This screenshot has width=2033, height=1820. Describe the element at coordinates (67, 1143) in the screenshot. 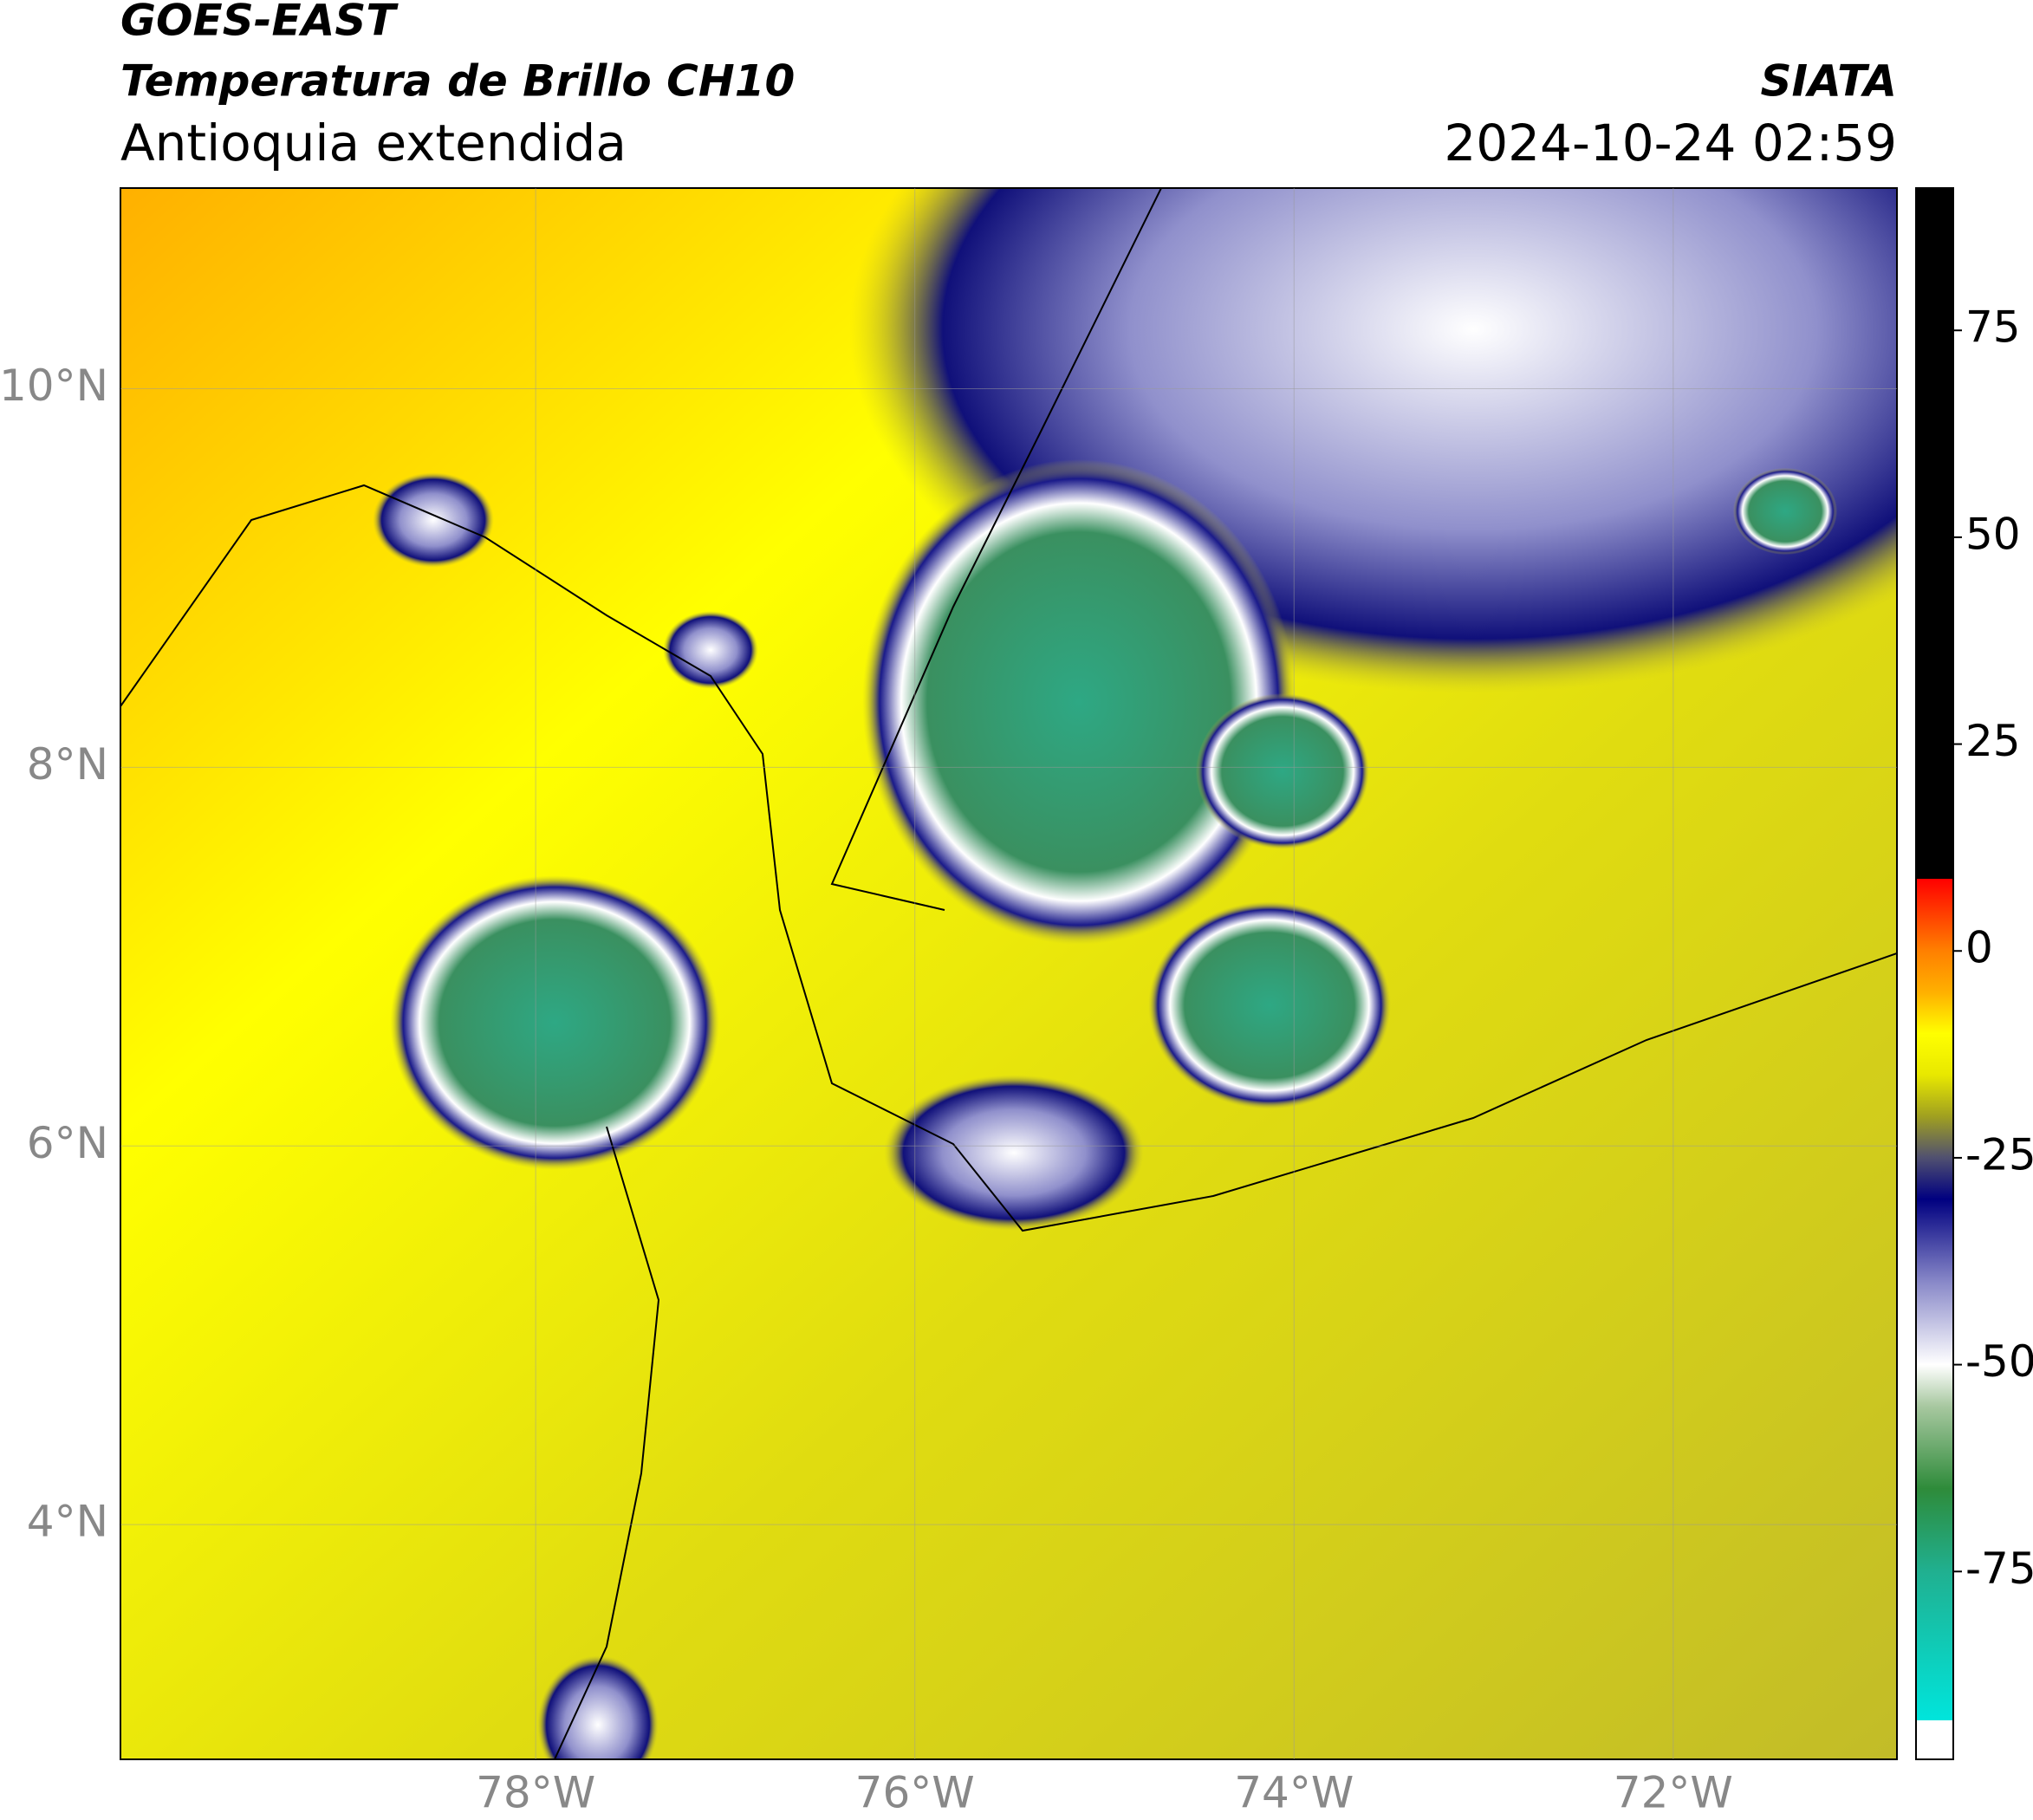

I see `lat-tick-label: 6°N` at that location.